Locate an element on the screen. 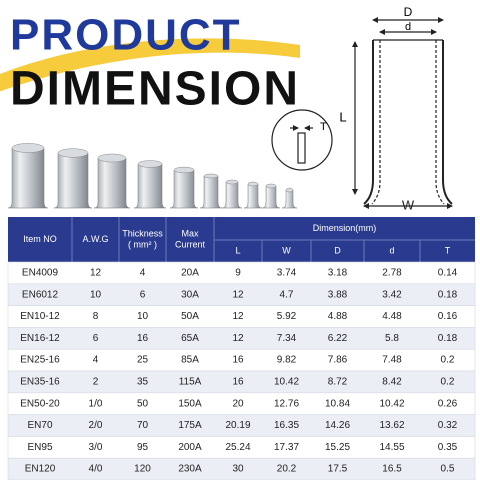  column-header: A.W.G is located at coordinates (95, 239).